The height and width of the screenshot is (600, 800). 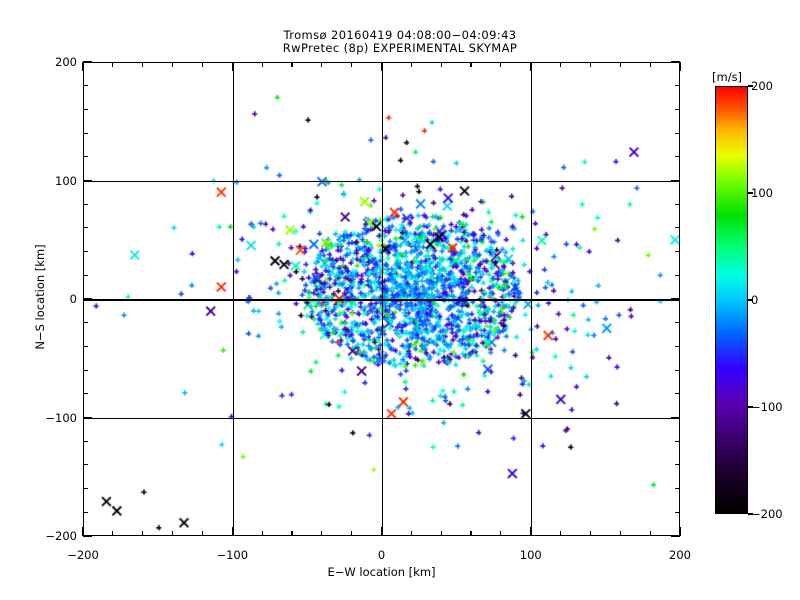 What do you see at coordinates (762, 193) in the screenshot?
I see `colorbar-tick-label: 100` at bounding box center [762, 193].